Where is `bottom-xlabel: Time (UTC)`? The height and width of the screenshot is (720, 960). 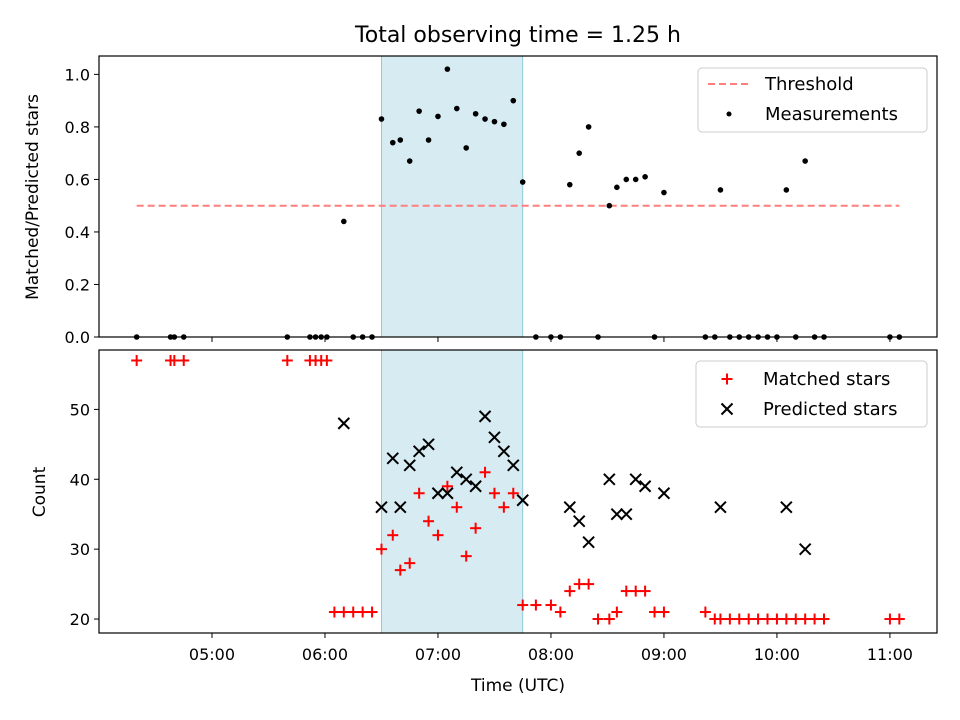
bottom-xlabel: Time (UTC) is located at coordinates (517, 686).